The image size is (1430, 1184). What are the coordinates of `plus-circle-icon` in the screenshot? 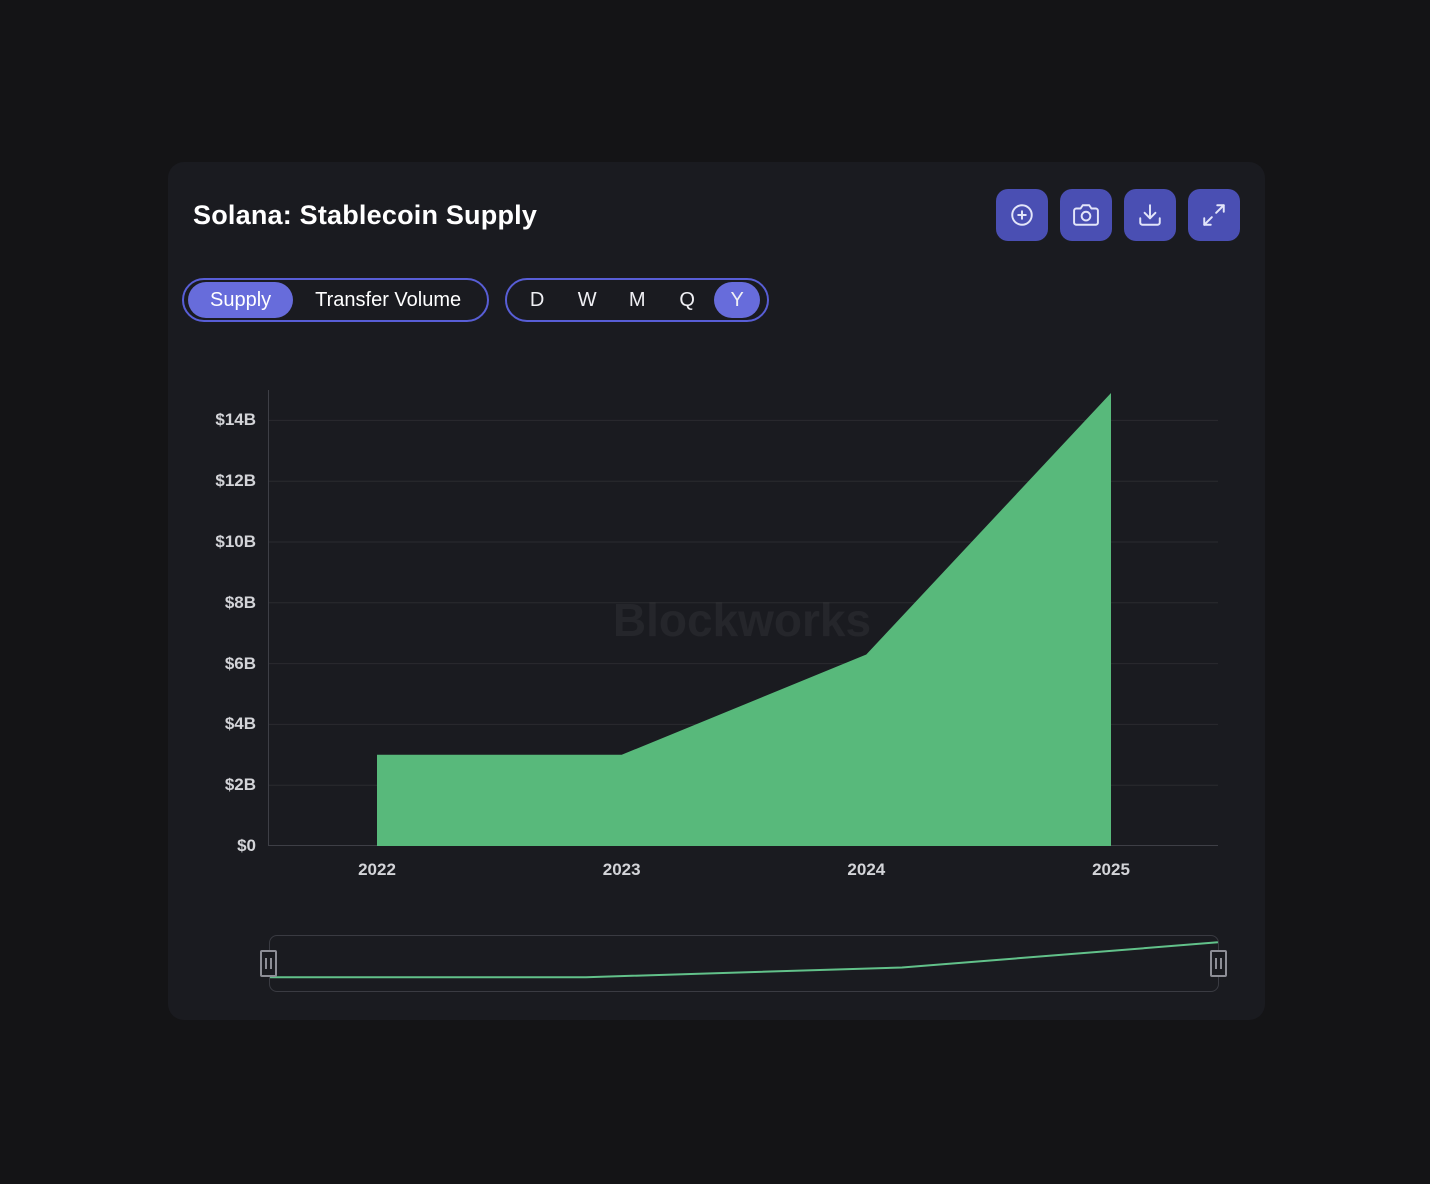 It's located at (1022, 215).